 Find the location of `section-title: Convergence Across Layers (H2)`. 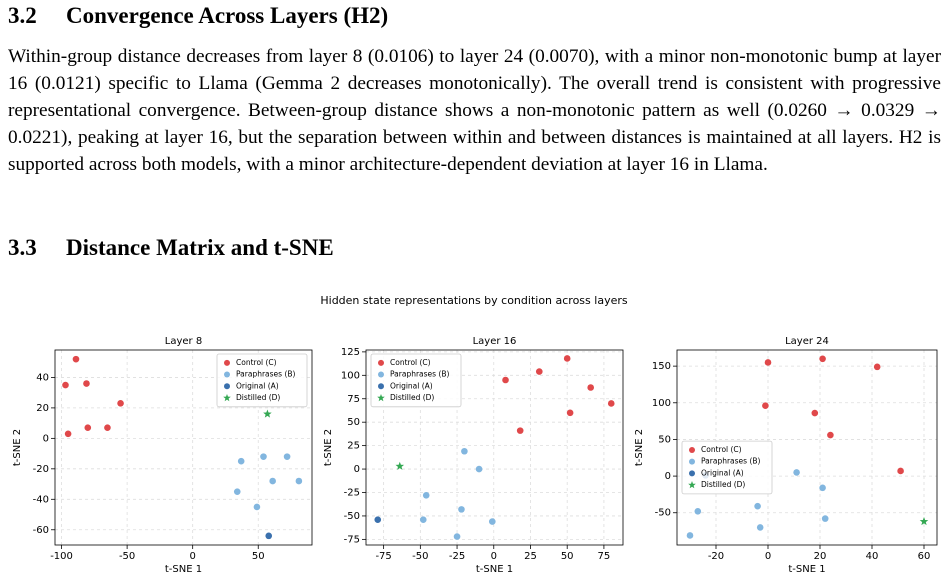

section-title: Convergence Across Layers (H2) is located at coordinates (227, 15).